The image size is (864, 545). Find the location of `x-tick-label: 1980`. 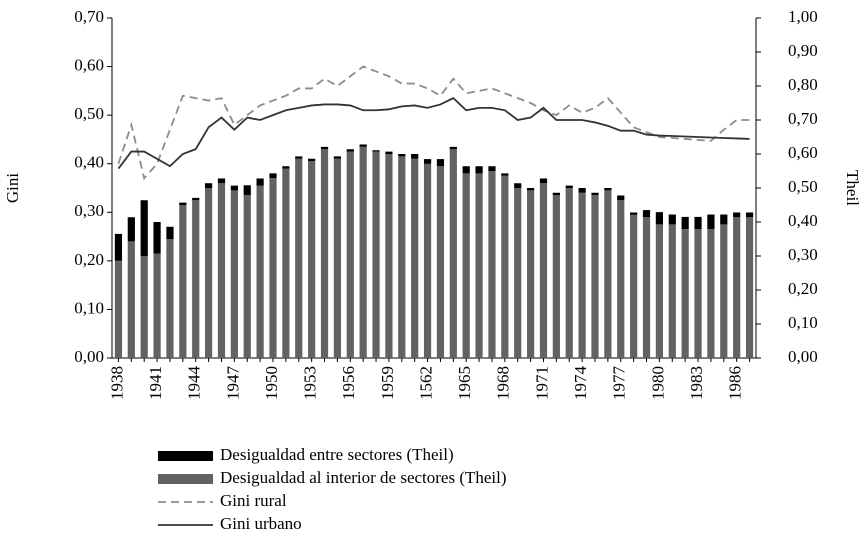

x-tick-label: 1980 is located at coordinates (657, 383).